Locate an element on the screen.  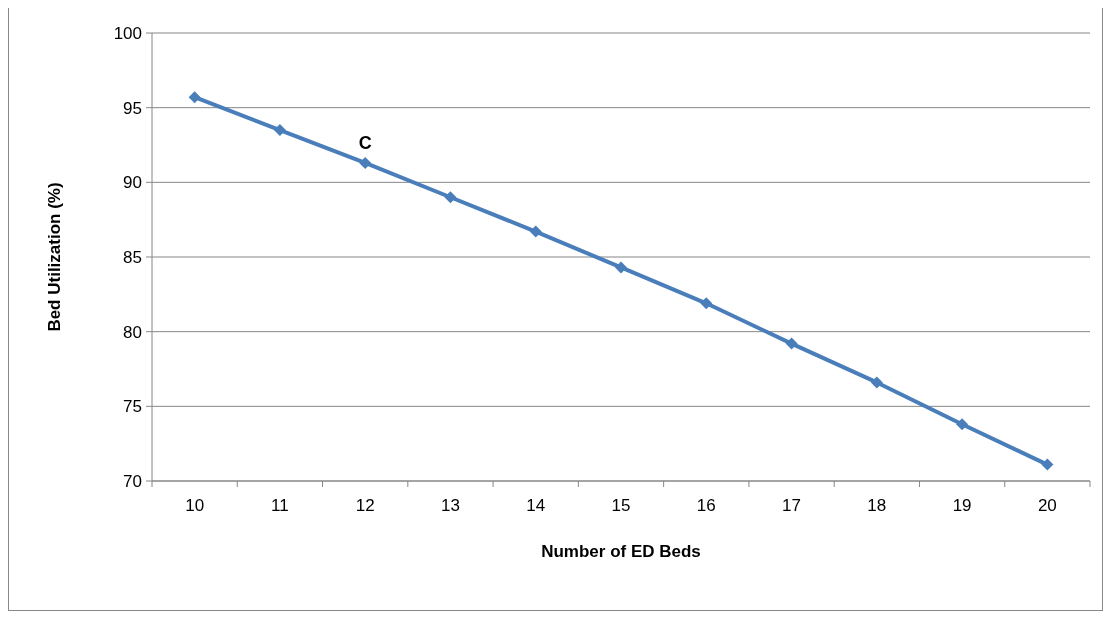
x-tick-label: 11 is located at coordinates (280, 505).